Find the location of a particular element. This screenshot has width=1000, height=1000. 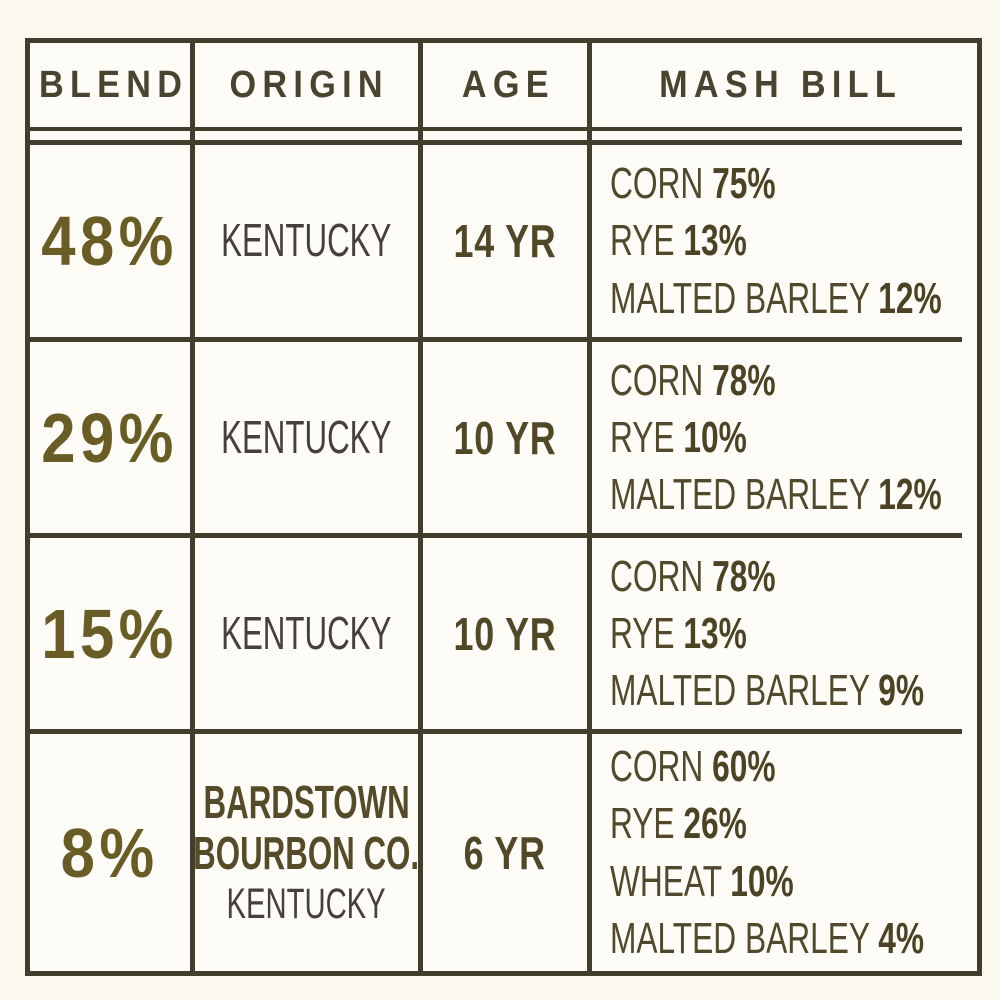

mash-bill-line: CORN 60% is located at coordinates (725, 766).